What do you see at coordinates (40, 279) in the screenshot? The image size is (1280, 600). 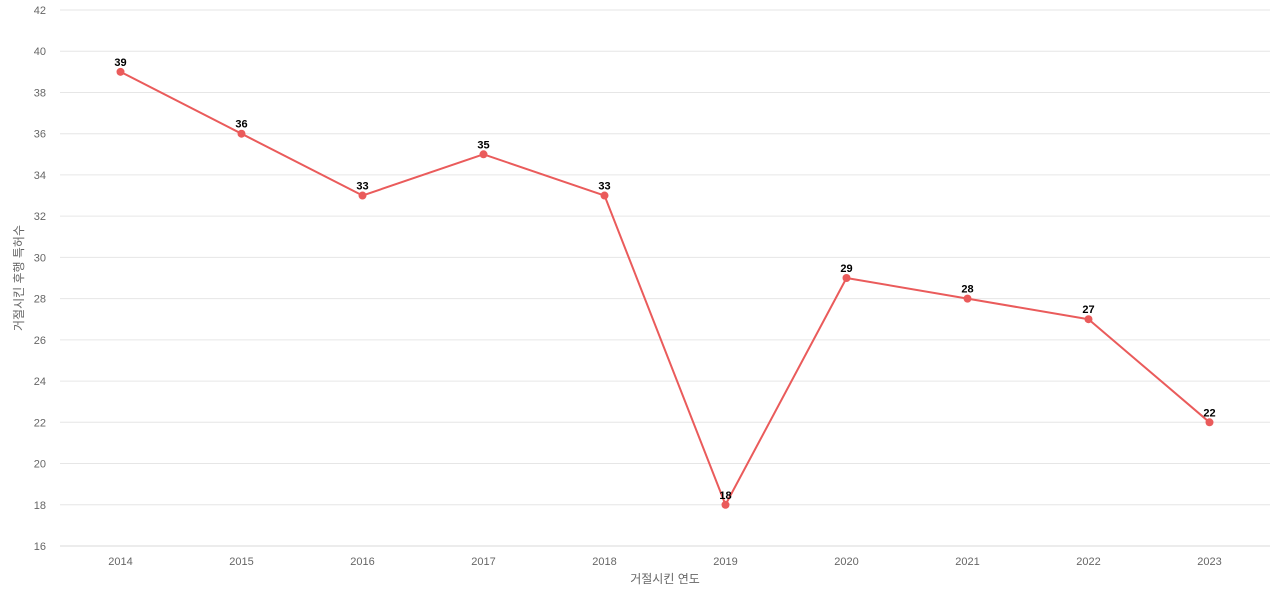 I see `y-tick-labels: 16 18 20 22 24 26 28 30 32 34 36 38 40 42` at bounding box center [40, 279].